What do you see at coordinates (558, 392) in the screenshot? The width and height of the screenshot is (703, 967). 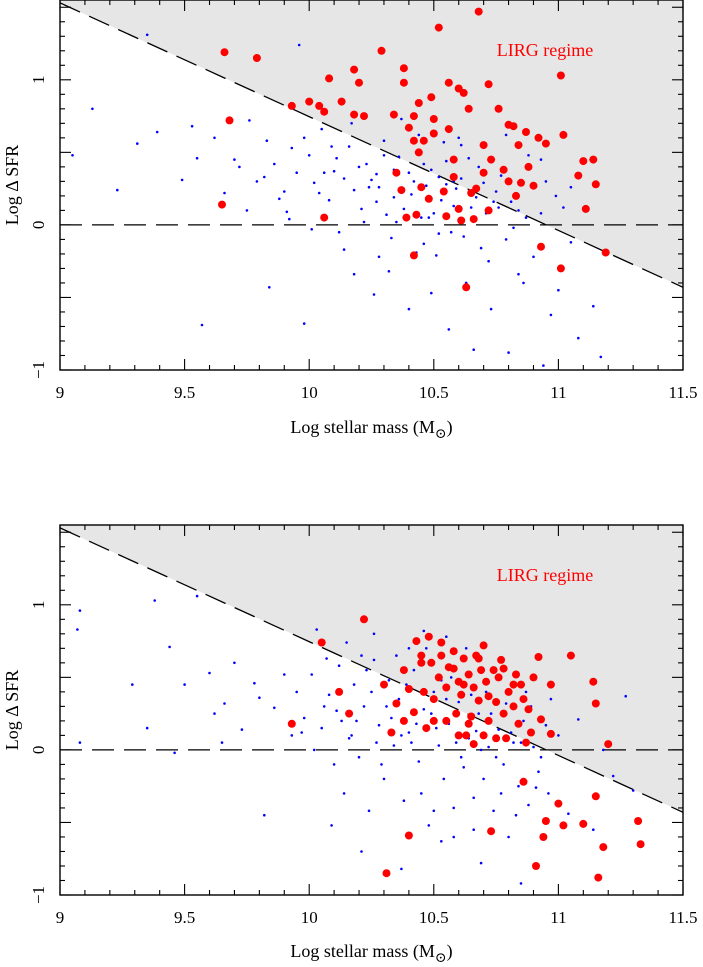 I see `x-tick-label: 11` at bounding box center [558, 392].